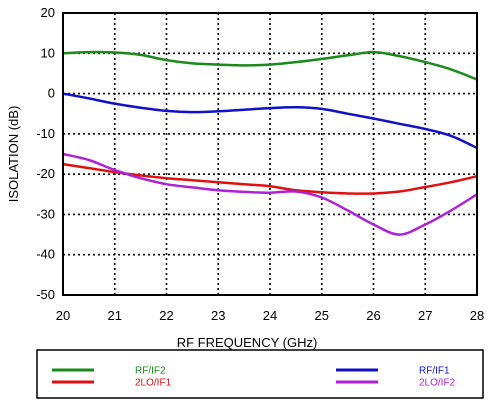  Describe the element at coordinates (218, 315) in the screenshot. I see `x-tick-label: 23` at that location.